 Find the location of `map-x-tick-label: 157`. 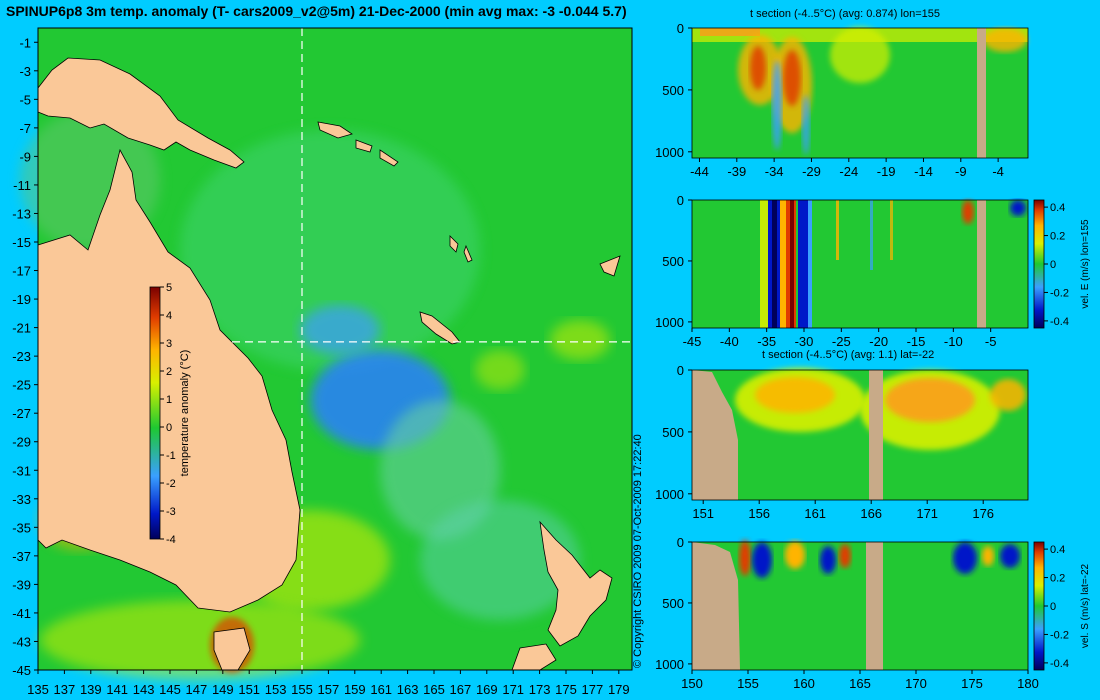

map-x-tick-label: 157 is located at coordinates (329, 689).